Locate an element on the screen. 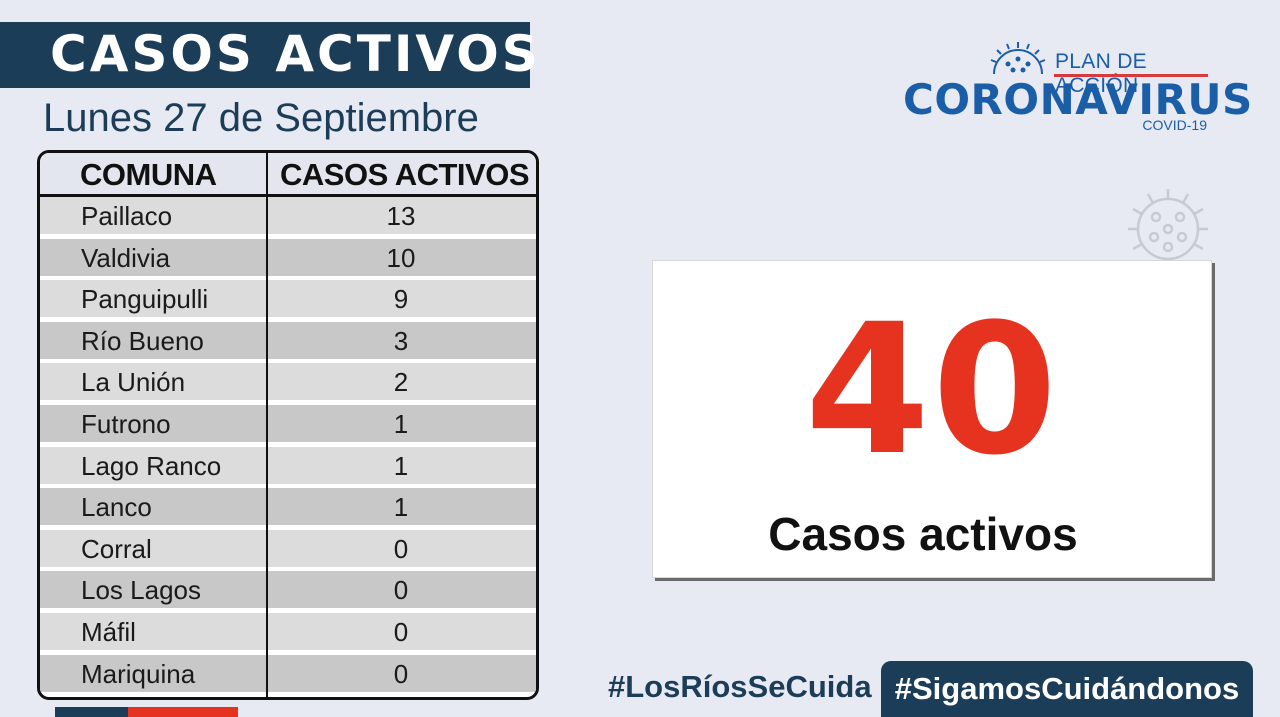 The width and height of the screenshot is (1280, 717). table-row: Paillaco 13 is located at coordinates (288, 215).